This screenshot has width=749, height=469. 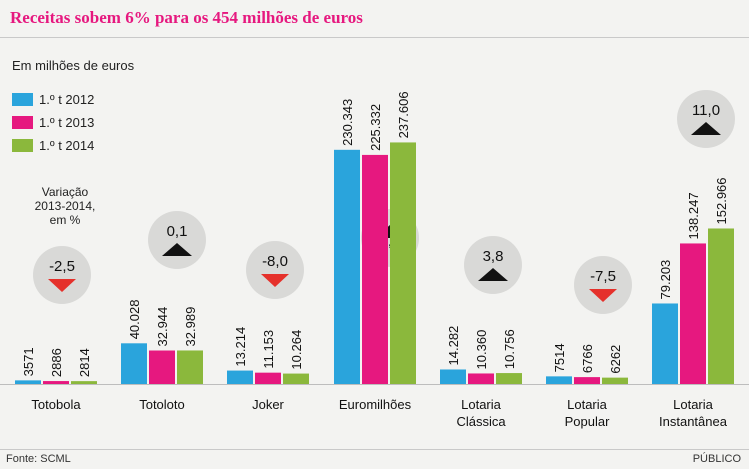 I want to click on unit-subtitle: Em milhões de euros, so click(x=73, y=65).